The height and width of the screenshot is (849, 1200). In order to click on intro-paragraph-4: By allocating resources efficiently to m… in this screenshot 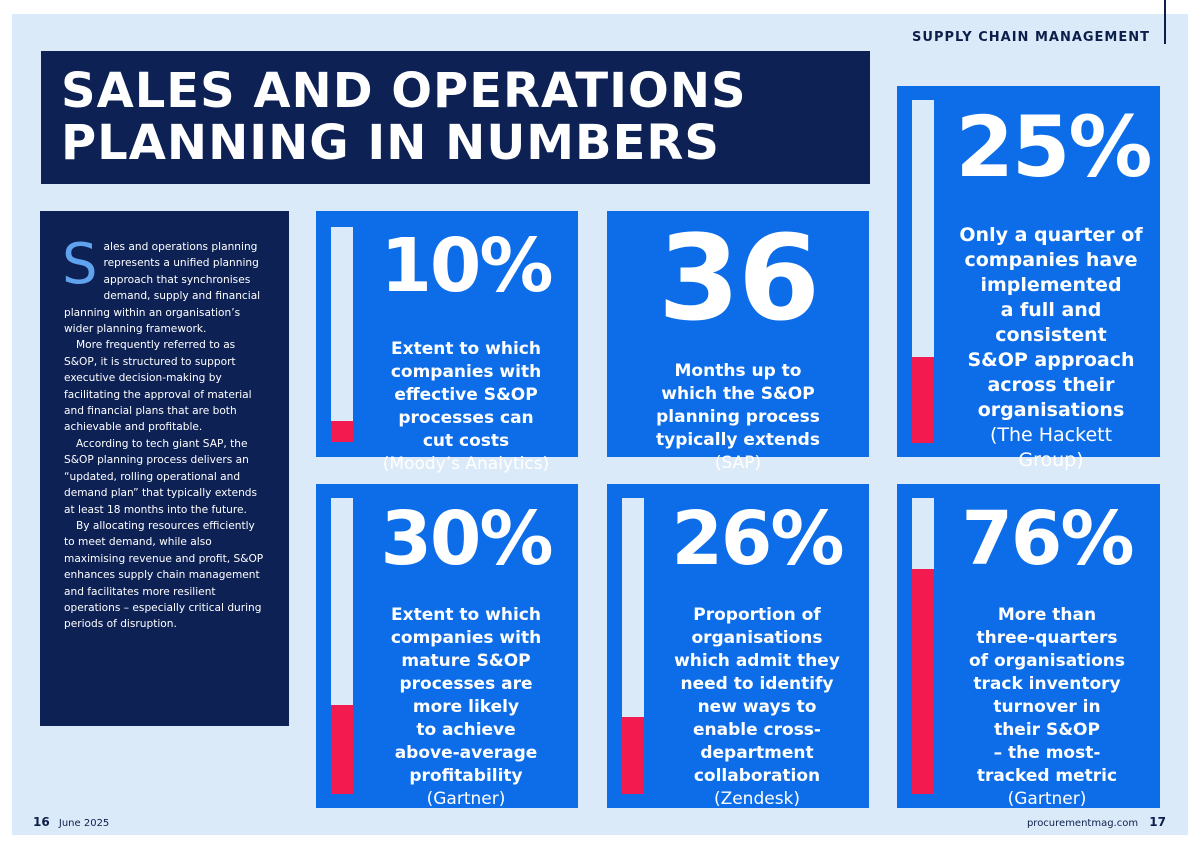, I will do `click(164, 575)`.